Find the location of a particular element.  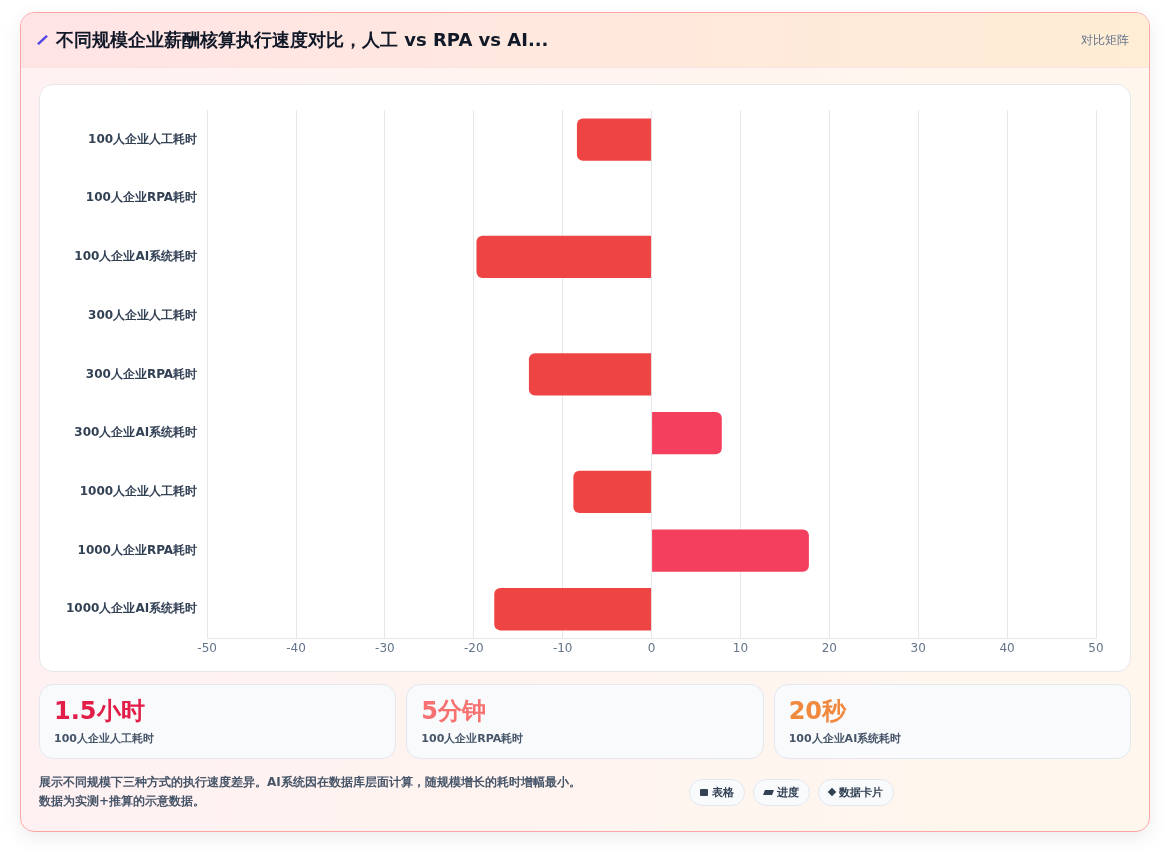

x-tick-label: 50 is located at coordinates (1096, 647).